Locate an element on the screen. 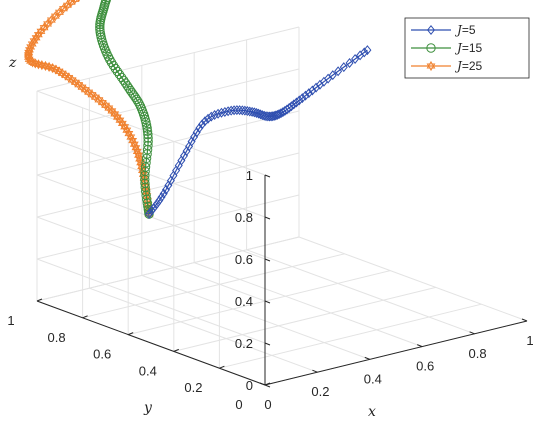  legend-label: J=15 is located at coordinates (468, 48).